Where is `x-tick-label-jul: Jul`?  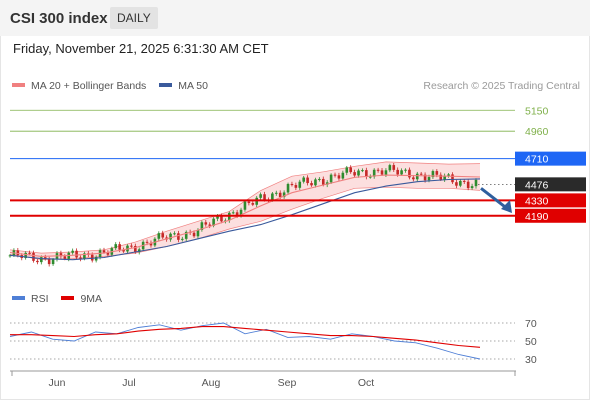
x-tick-label-jul: Jul is located at coordinates (128, 383).